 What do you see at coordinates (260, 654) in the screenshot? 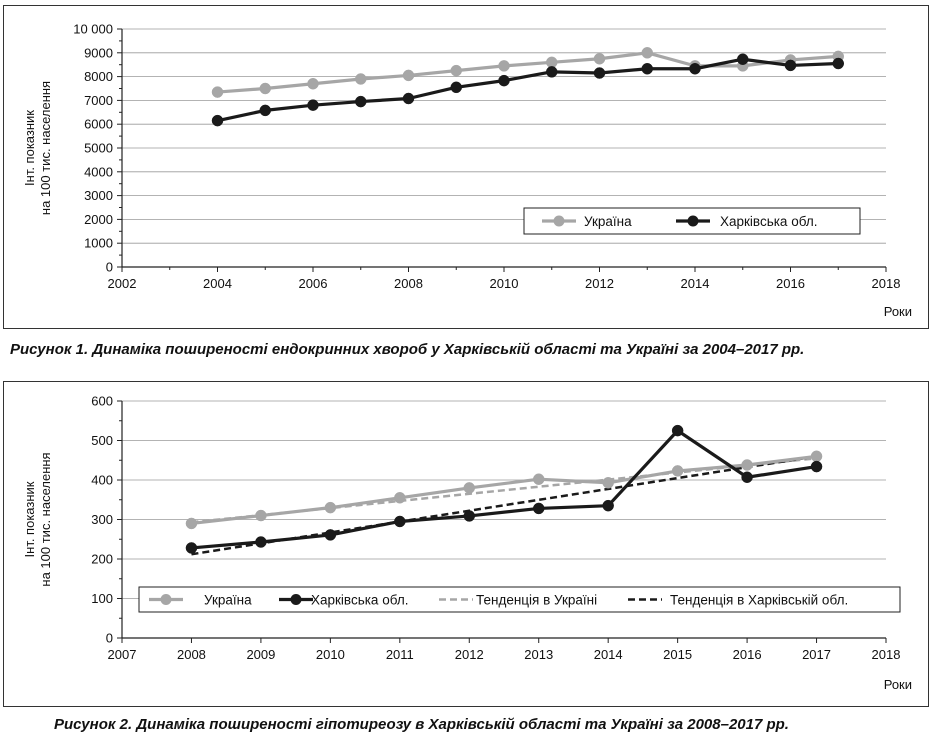
I see `x-tick-label: 2009` at bounding box center [260, 654].